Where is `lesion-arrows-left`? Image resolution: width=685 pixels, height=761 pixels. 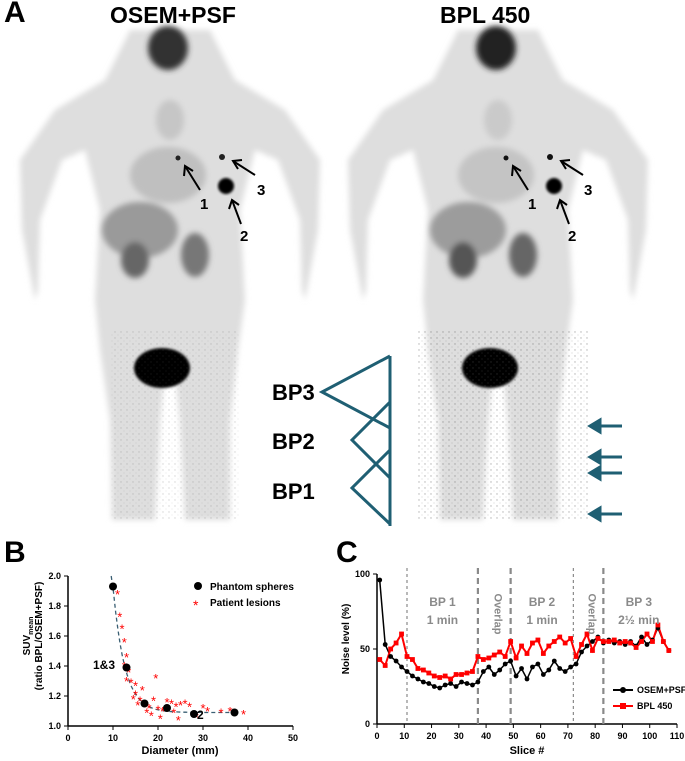
lesion-arrows-left is located at coordinates (219, 192).